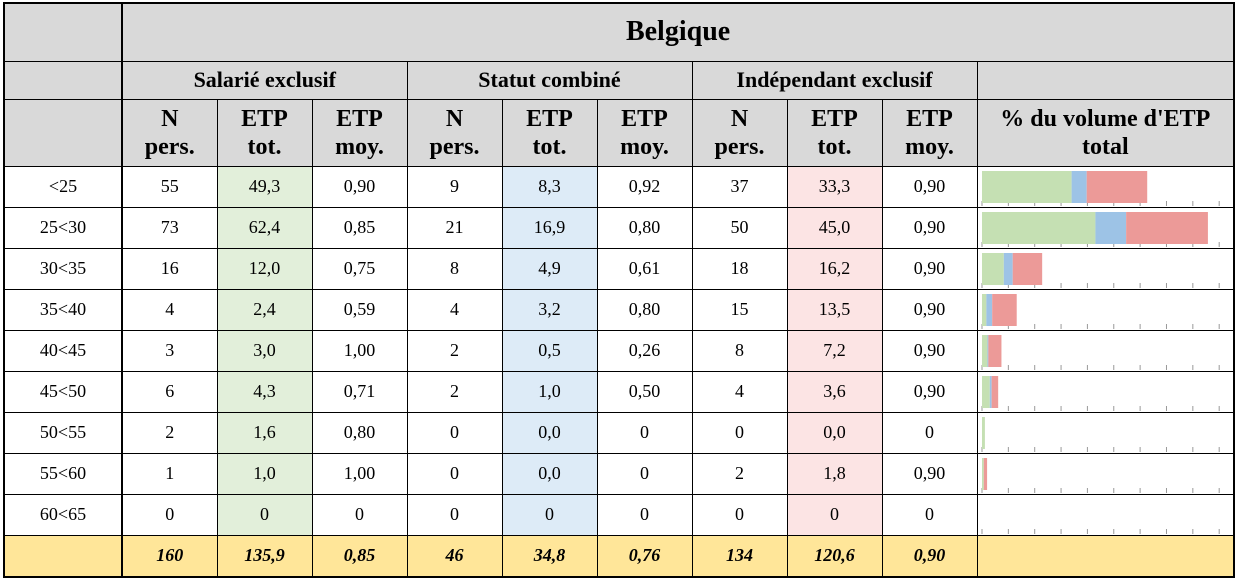 The image size is (1240, 582). What do you see at coordinates (264, 268) in the screenshot?
I see `cell: 12,0` at bounding box center [264, 268].